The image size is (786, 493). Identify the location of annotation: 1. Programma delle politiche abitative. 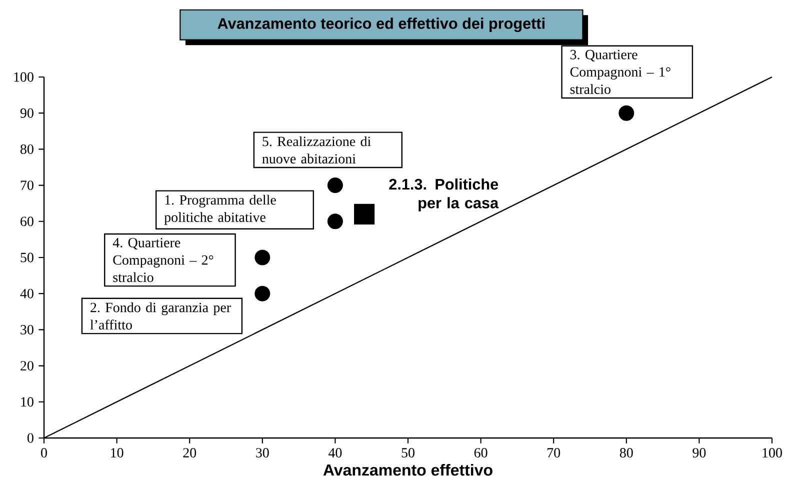
(220, 209).